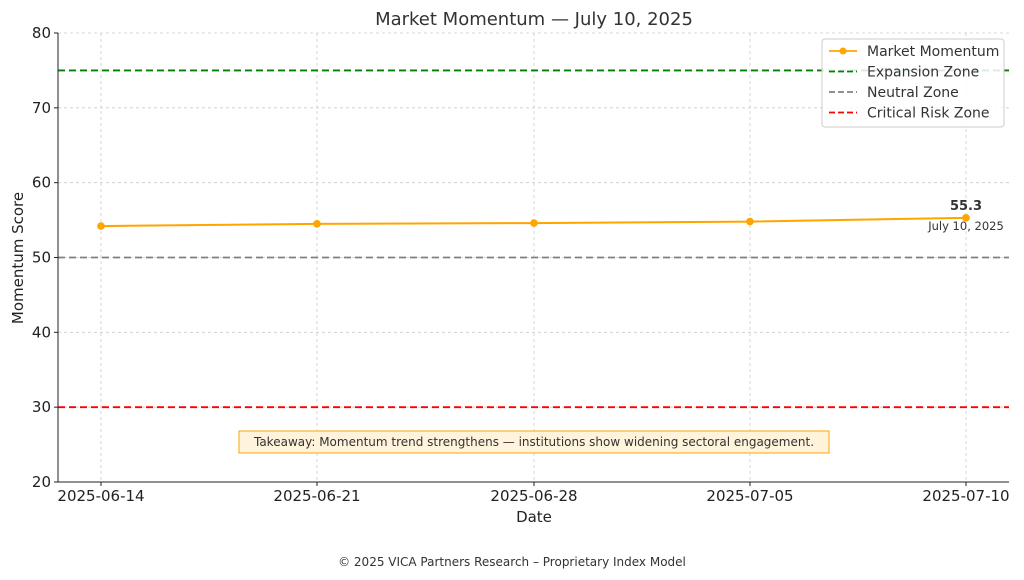 The width and height of the screenshot is (1024, 580). Describe the element at coordinates (928, 114) in the screenshot. I see `legend-label: Critical Risk Zone` at that location.